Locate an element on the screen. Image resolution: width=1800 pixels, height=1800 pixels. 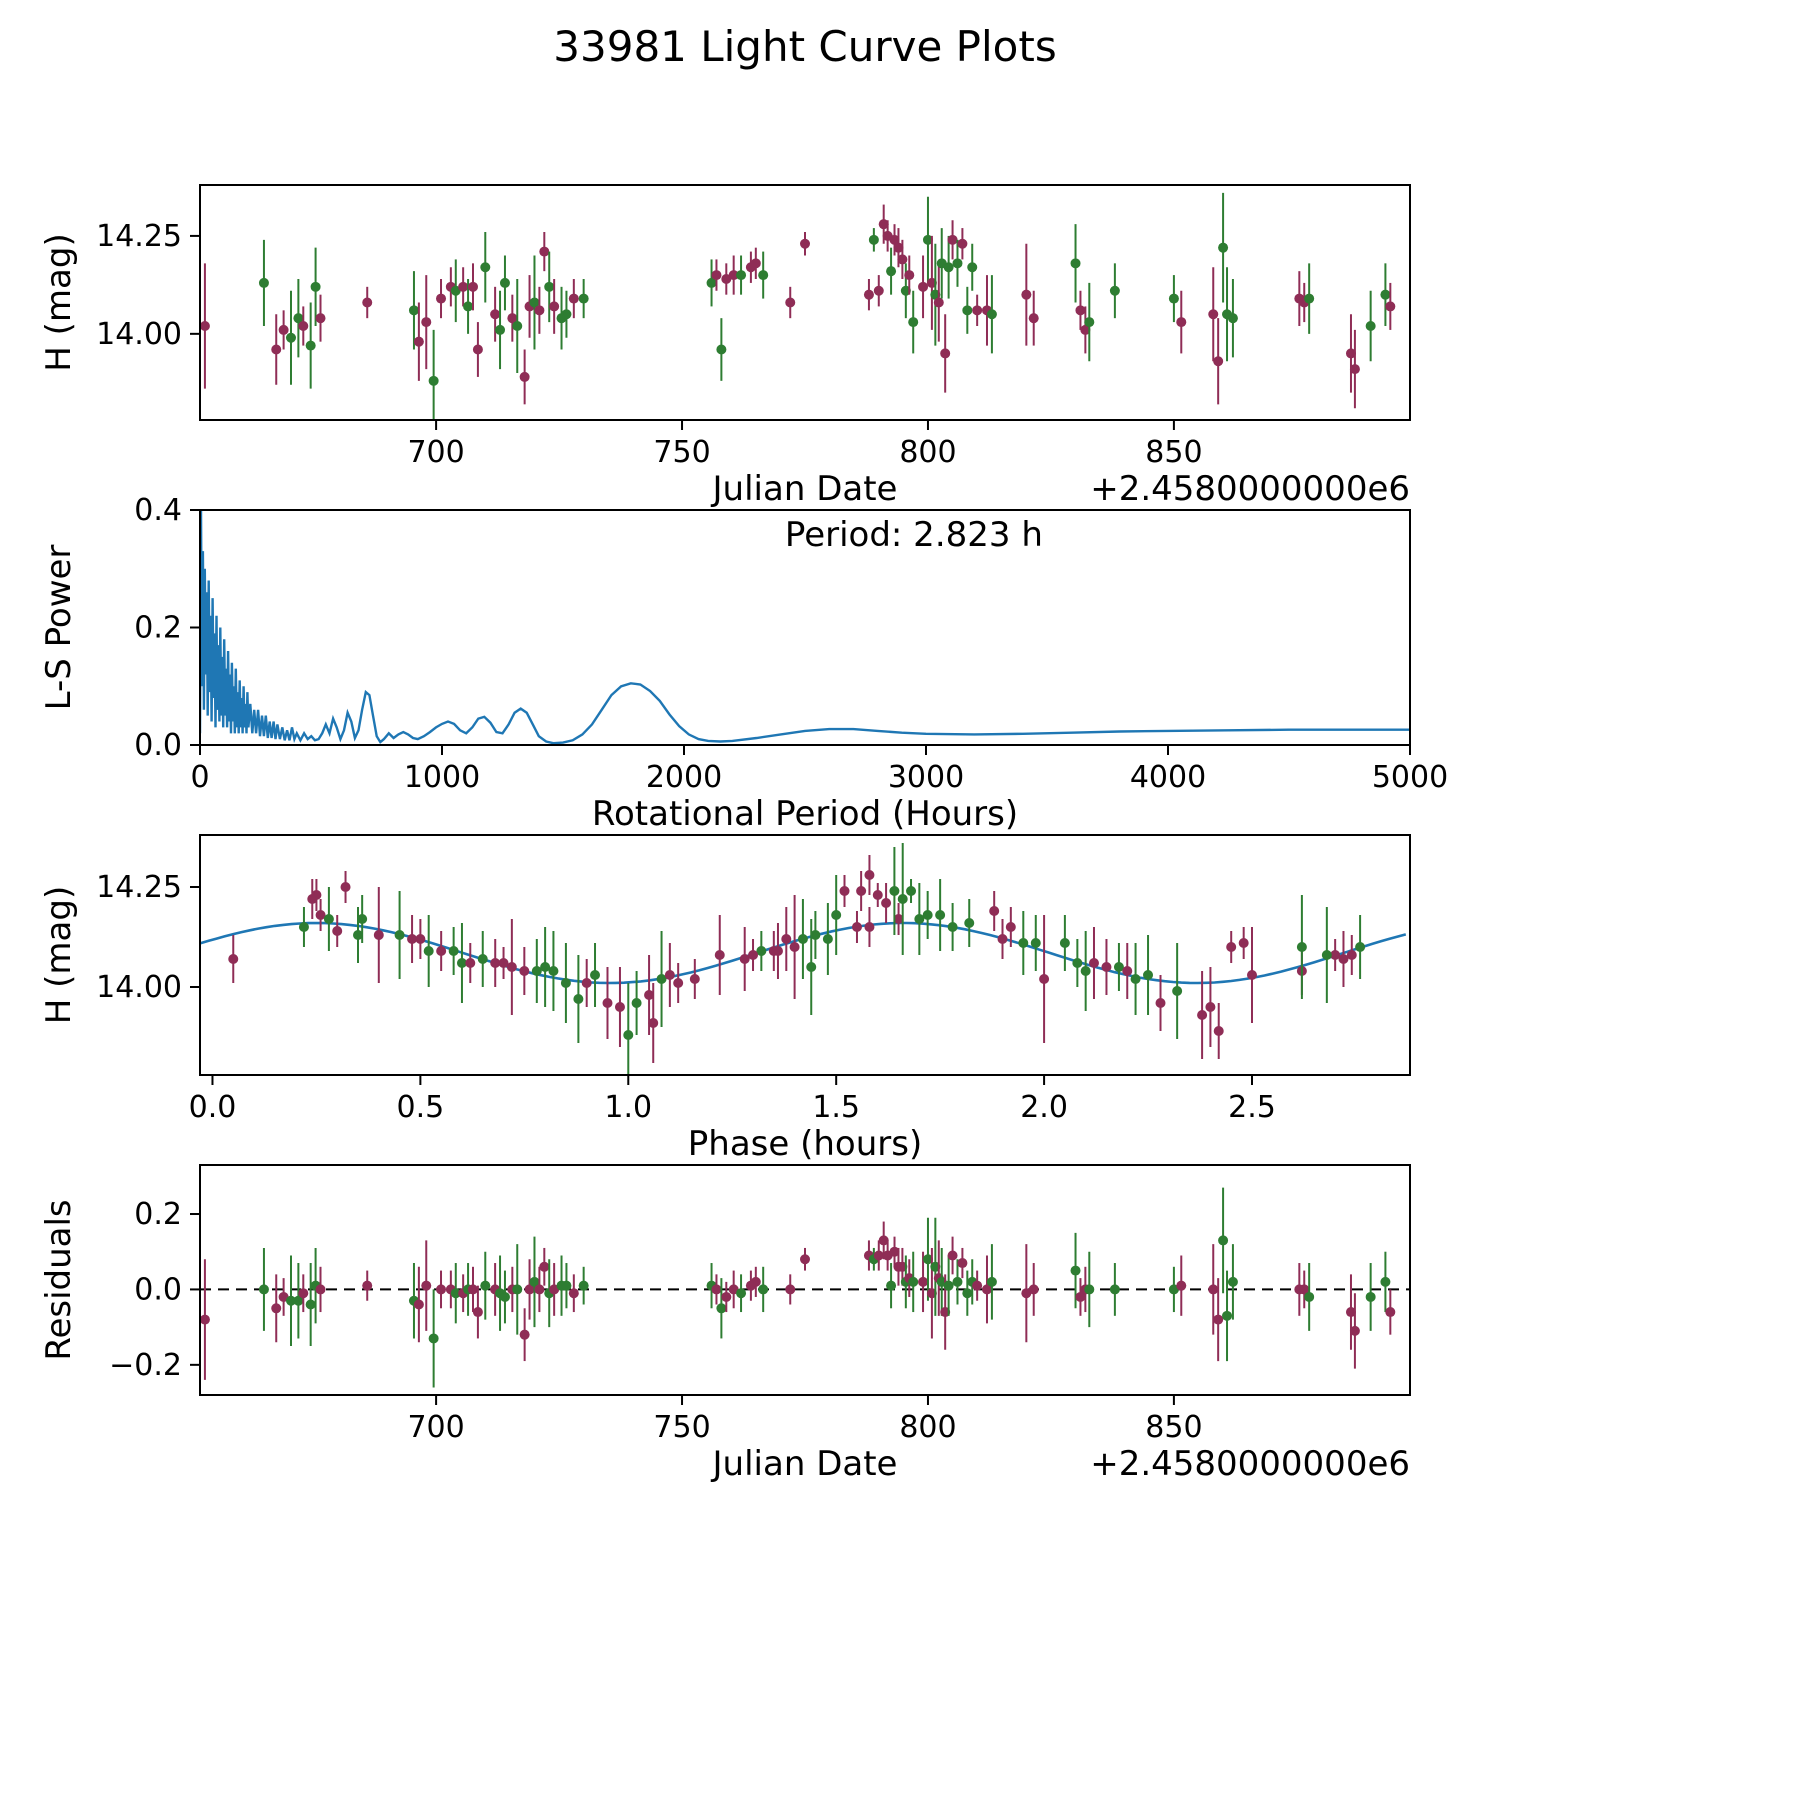
y-axis-label: Residuals is located at coordinates (59, 1279).